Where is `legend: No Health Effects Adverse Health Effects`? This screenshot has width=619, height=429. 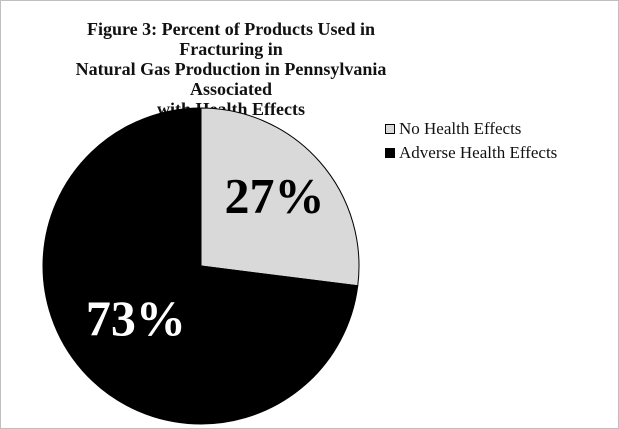
legend: No Health Effects Adverse Health Effects is located at coordinates (471, 141).